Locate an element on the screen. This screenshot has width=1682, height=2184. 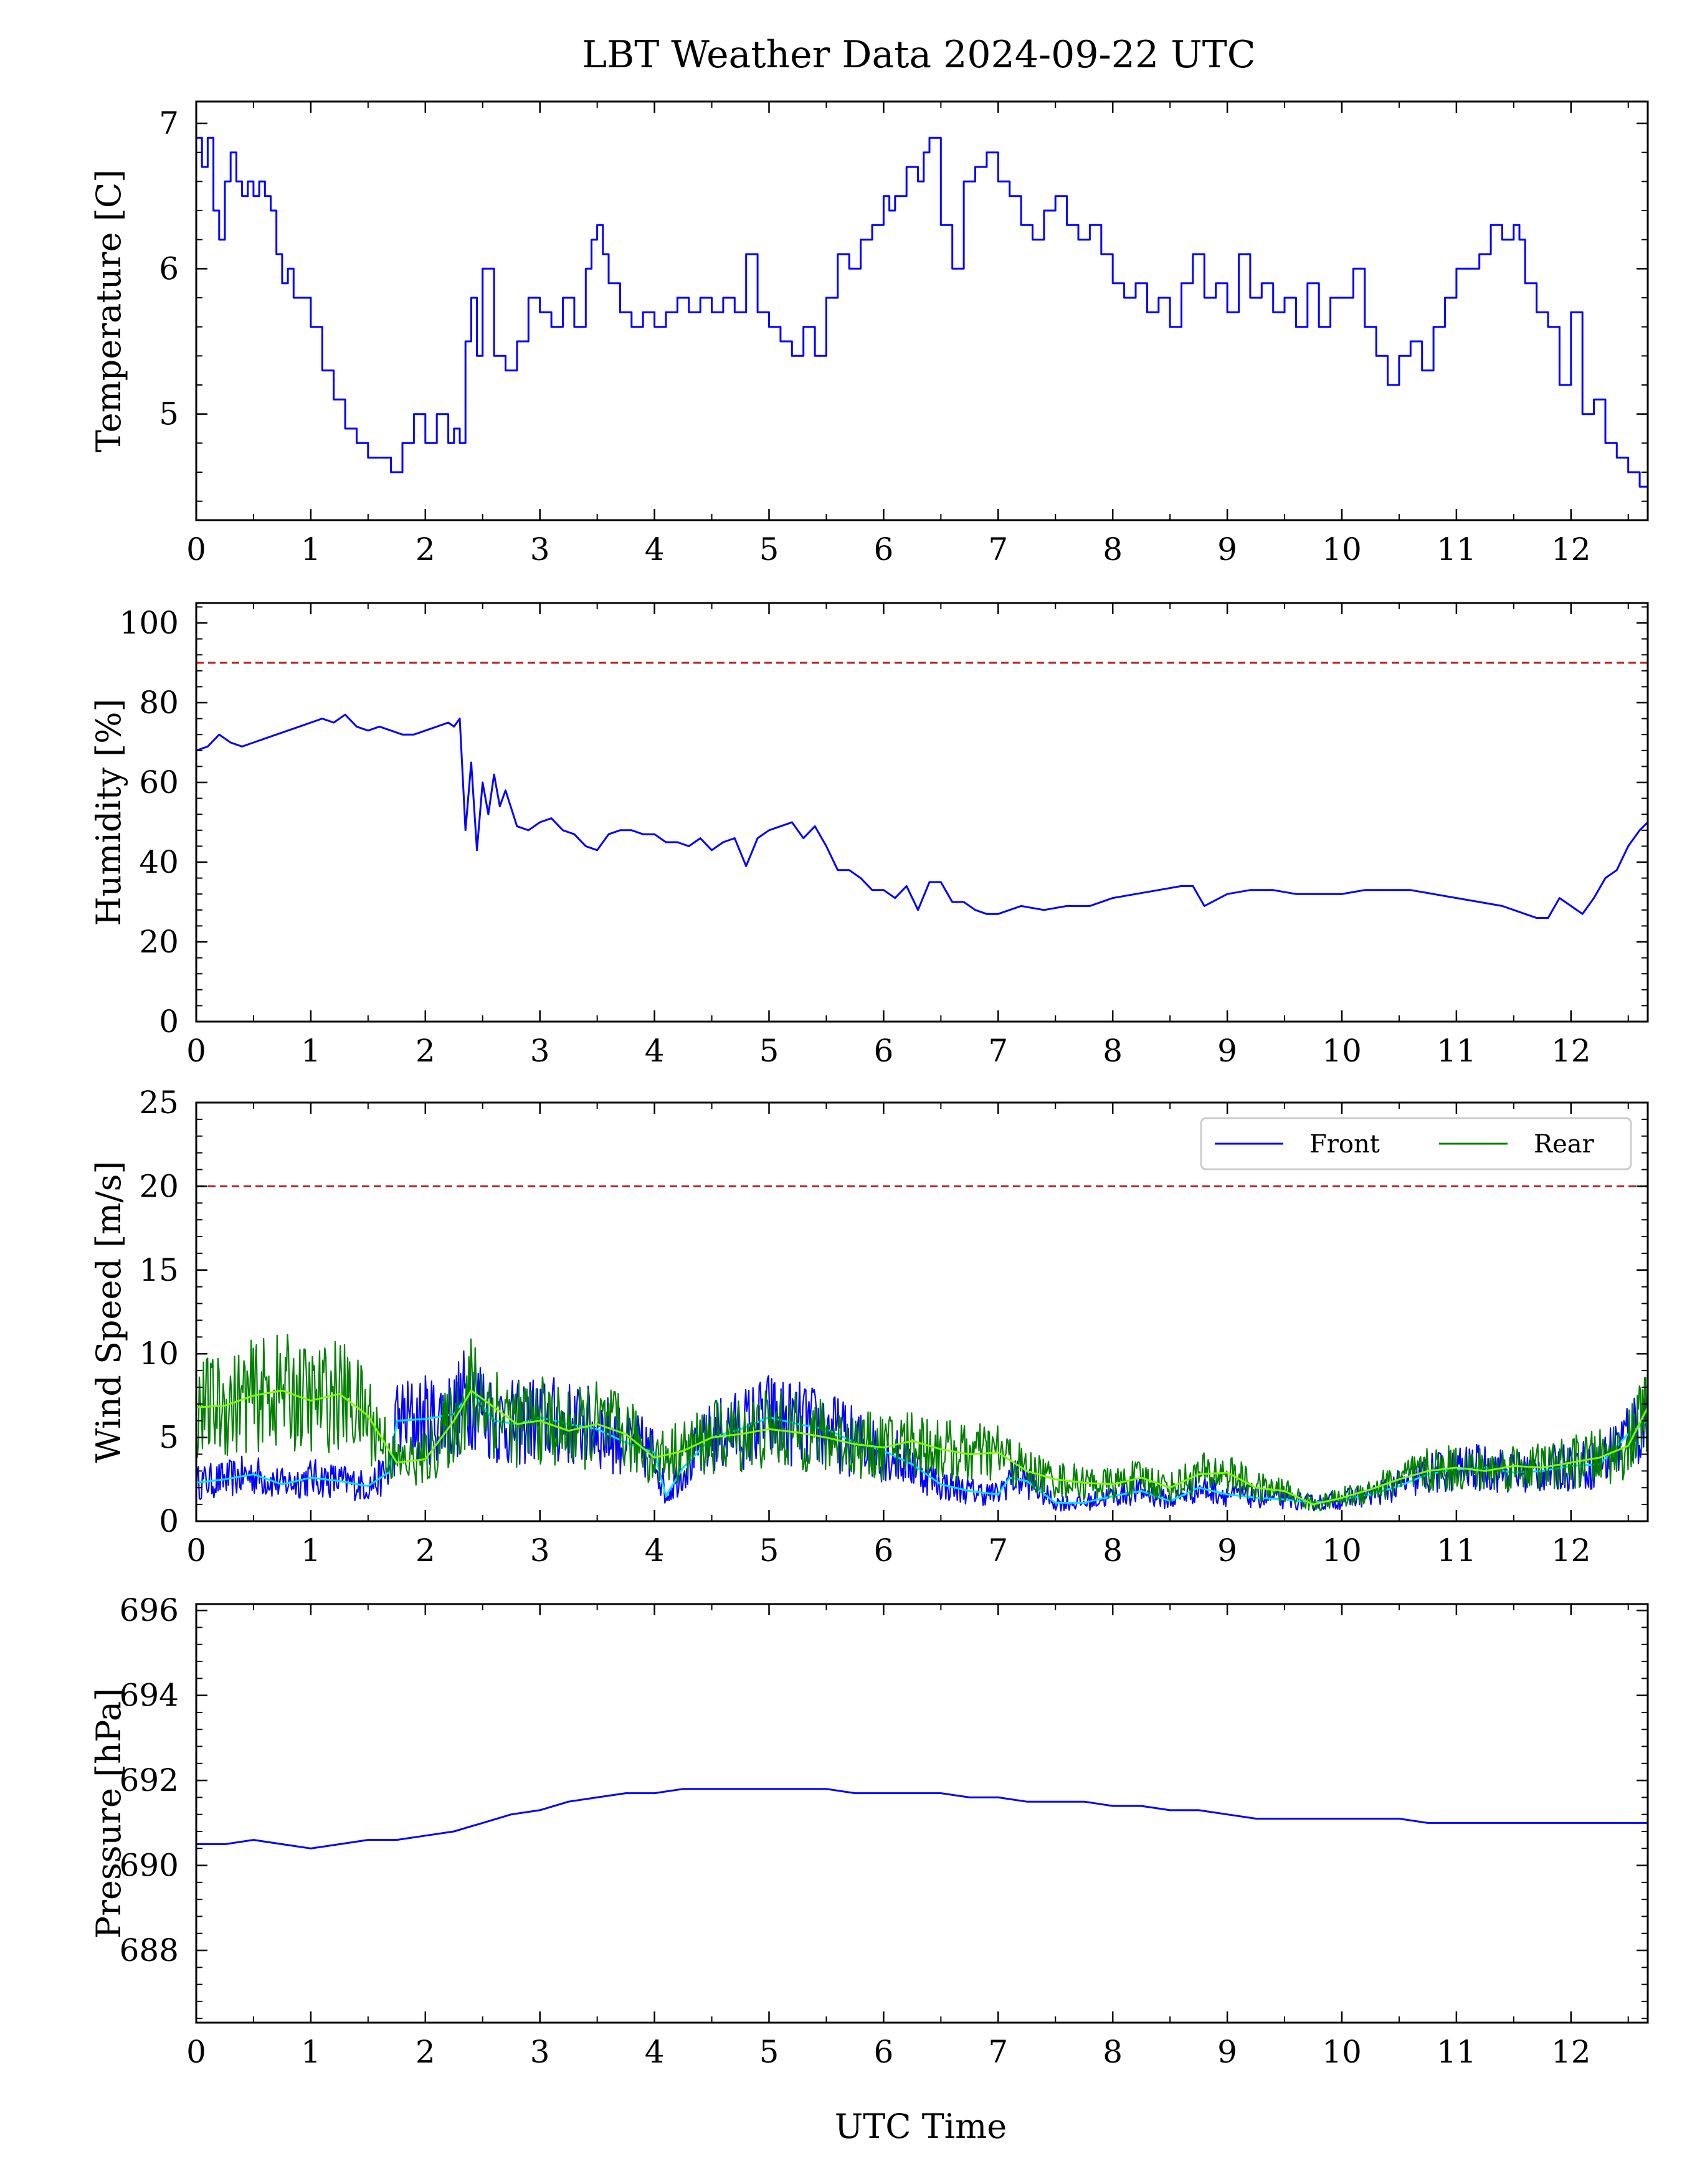
figure-title: LBT Weather Data 2024-09-22 UTC is located at coordinates (918, 55).